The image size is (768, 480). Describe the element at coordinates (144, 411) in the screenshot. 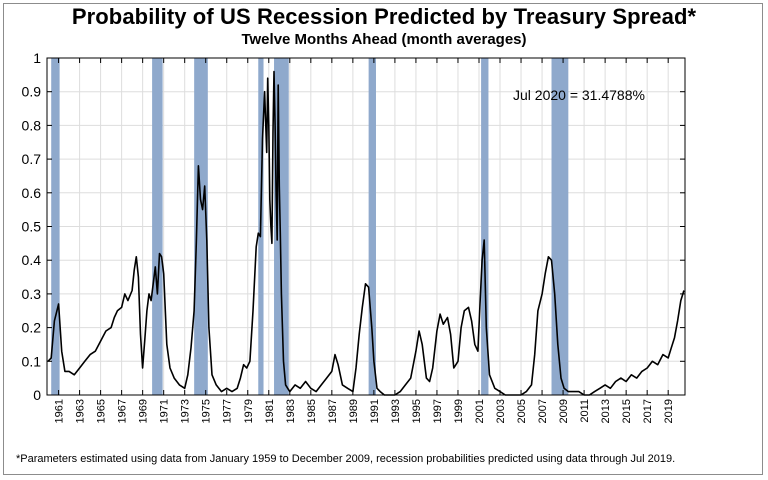

I see `x-tick-label: 1969` at that location.